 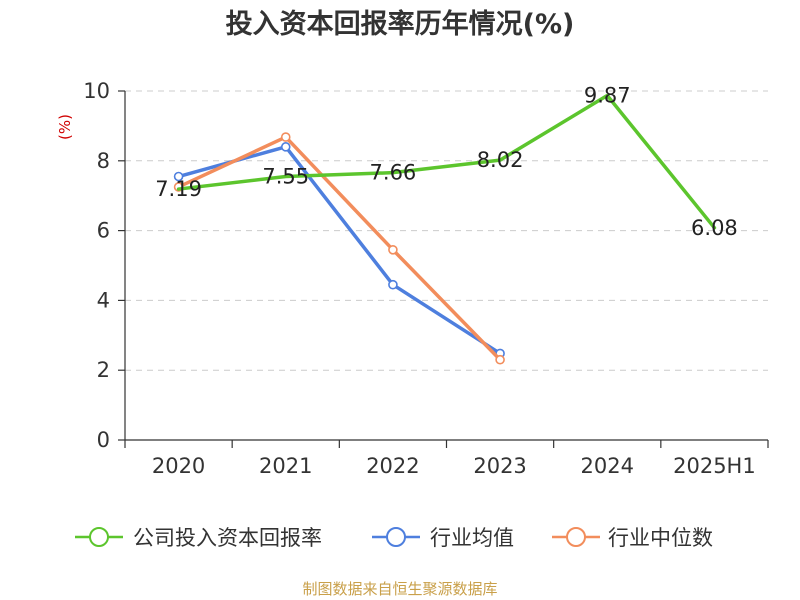 I want to click on point-s2-2023, so click(x=500, y=359).